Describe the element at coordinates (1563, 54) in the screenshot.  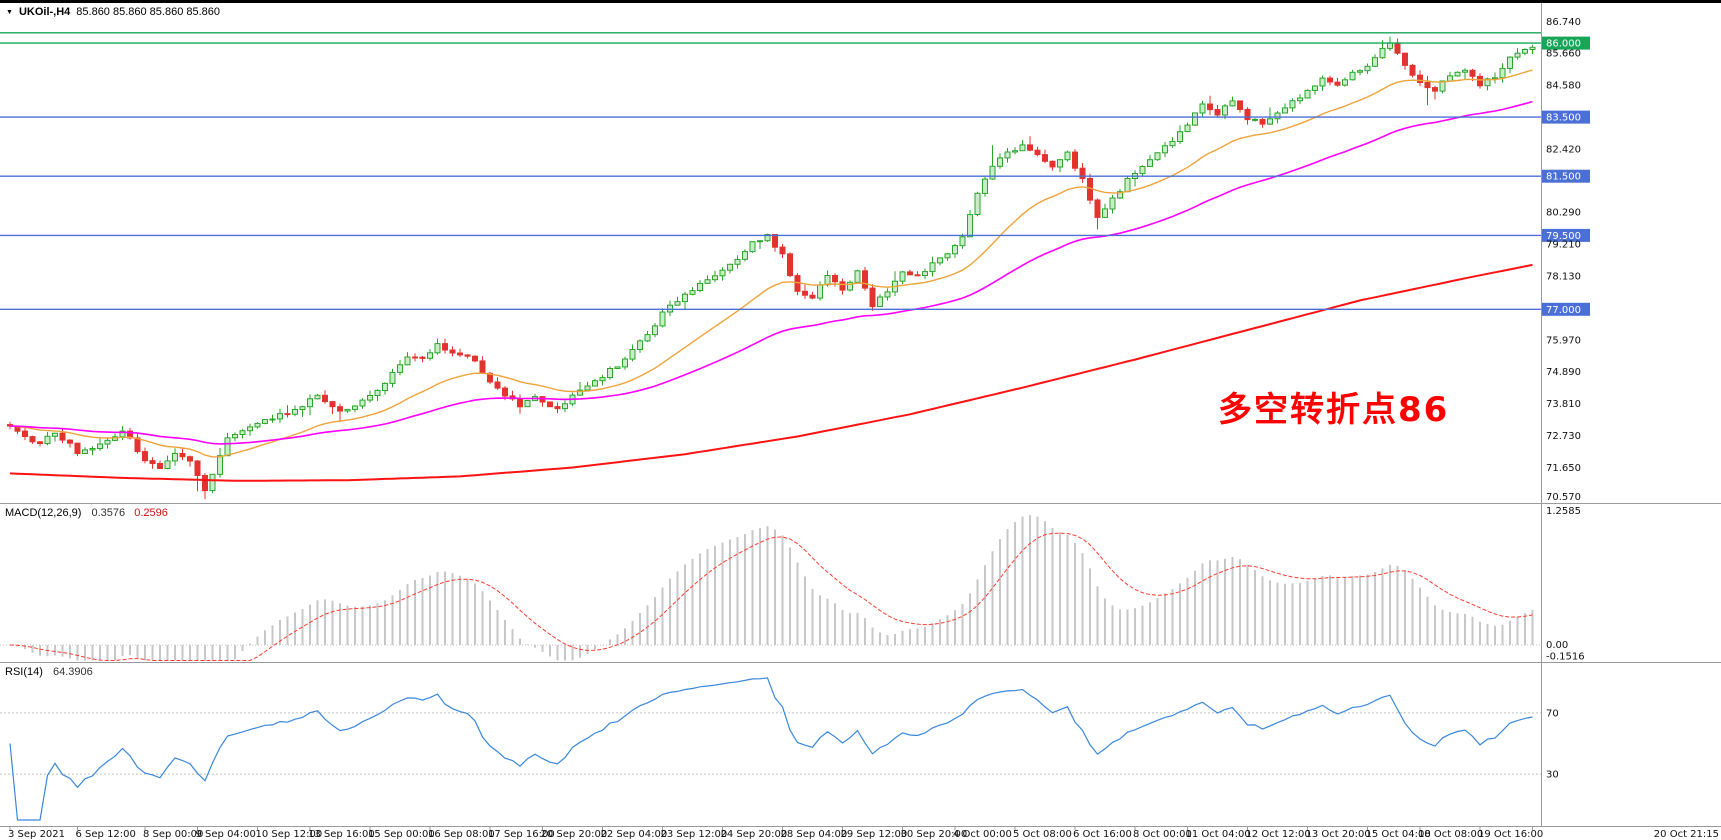
I see `svg-text: 85.660` at that location.